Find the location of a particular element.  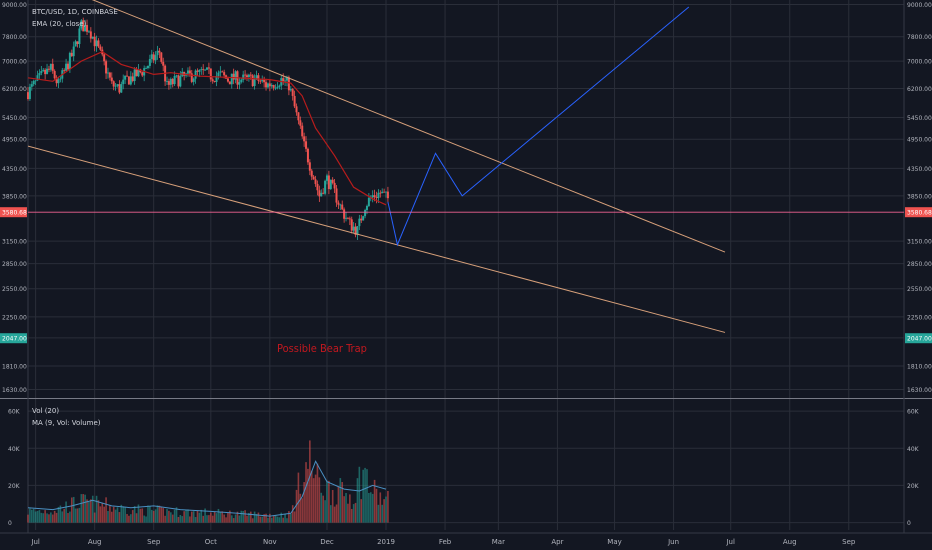

y-tick-label-left: 2550.00 is located at coordinates (14, 289).